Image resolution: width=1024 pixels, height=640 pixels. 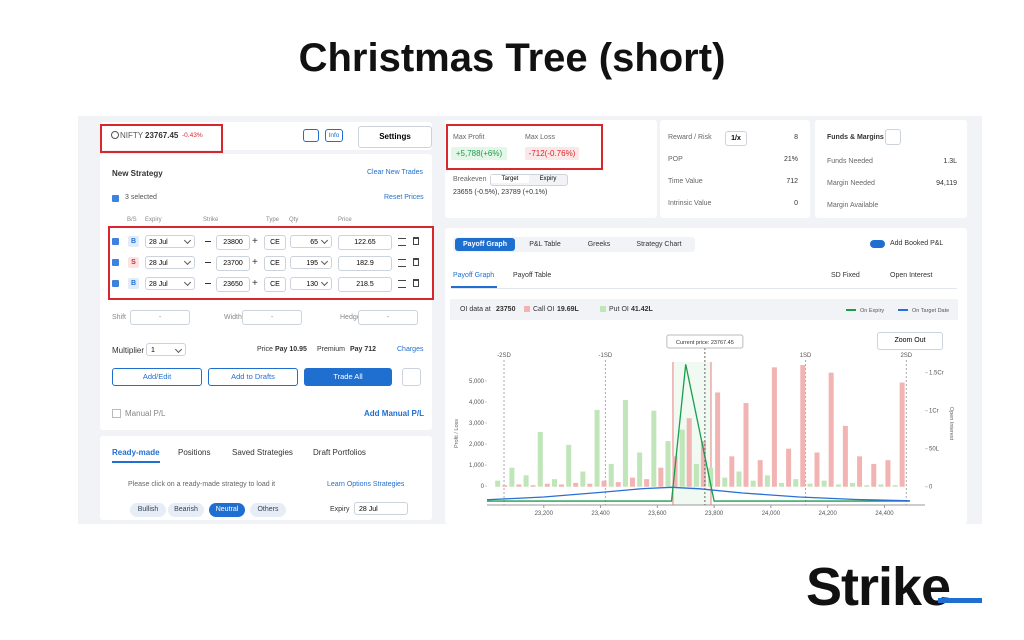 What do you see at coordinates (792, 181) in the screenshot?
I see `stat-value: 712` at bounding box center [792, 181].